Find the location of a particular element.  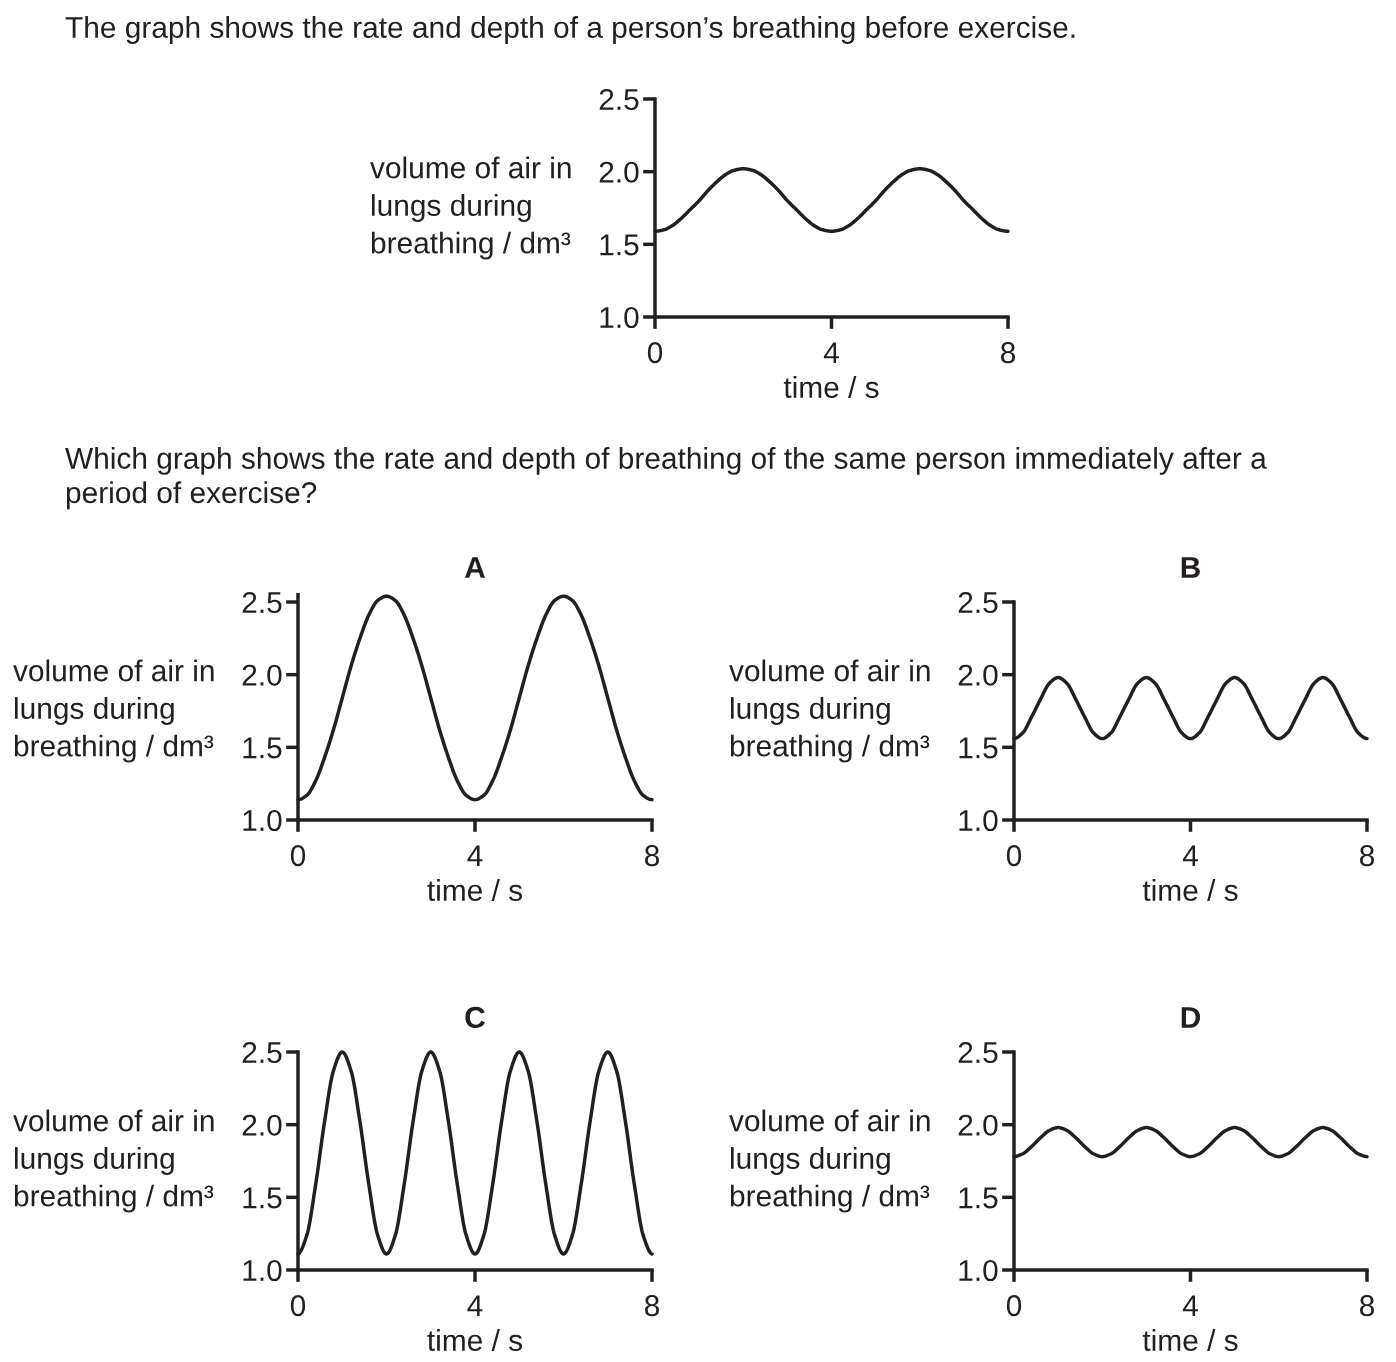

chart-title: The graph shows the rate and depth of a person’s breathing before exercise. is located at coordinates (570, 30).